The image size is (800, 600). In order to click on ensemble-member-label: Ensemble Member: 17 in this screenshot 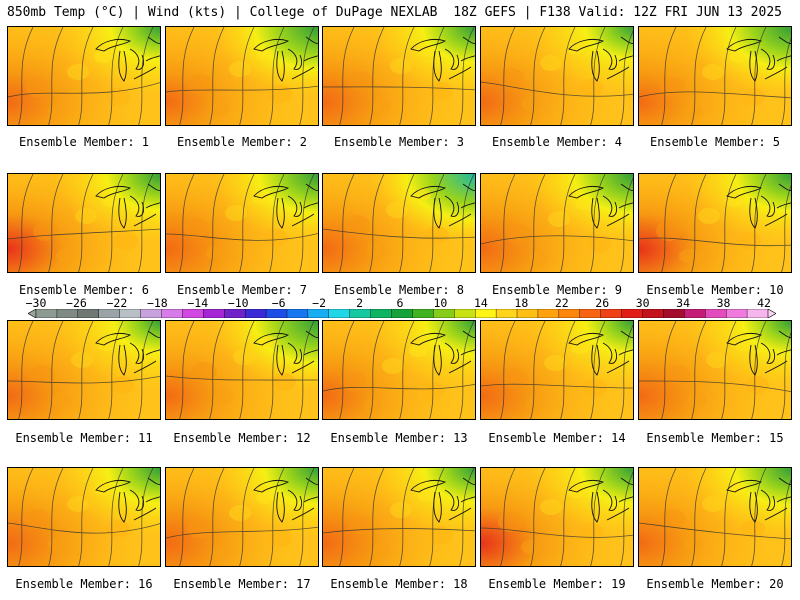, I will do `click(242, 584)`.